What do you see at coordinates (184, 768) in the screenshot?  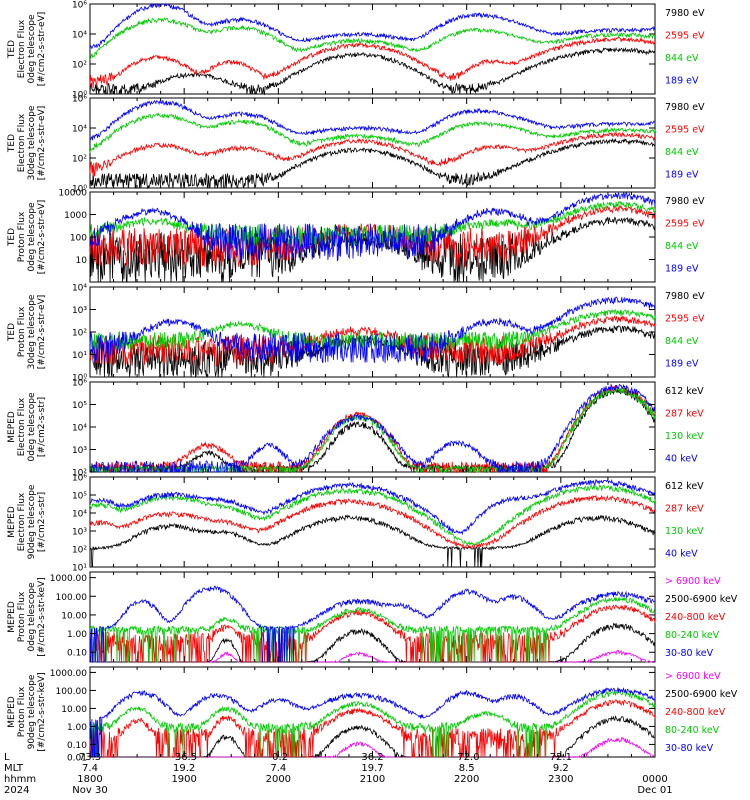 I see `footer-mlt-value: 19.2` at bounding box center [184, 768].